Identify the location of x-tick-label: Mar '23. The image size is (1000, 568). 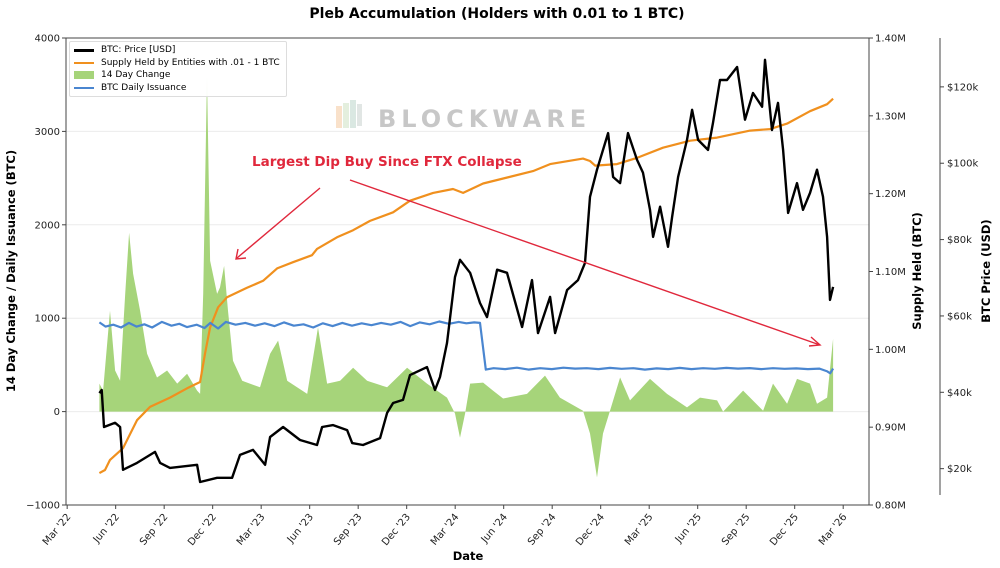
(251, 530).